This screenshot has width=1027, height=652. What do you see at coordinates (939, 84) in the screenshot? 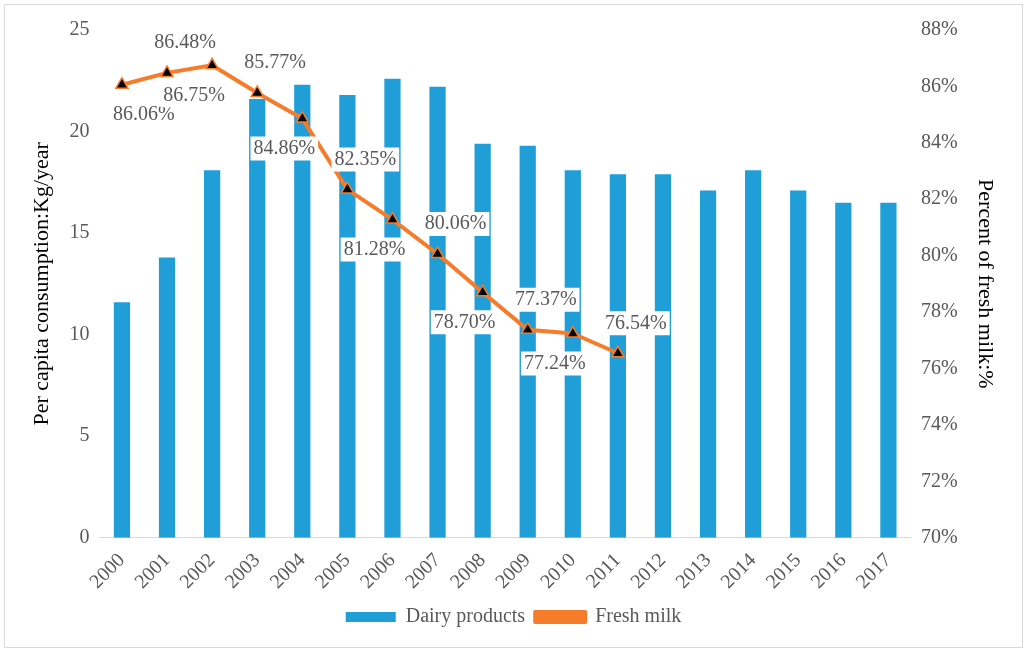
I see `y2-tick-label: 86%` at bounding box center [939, 84].